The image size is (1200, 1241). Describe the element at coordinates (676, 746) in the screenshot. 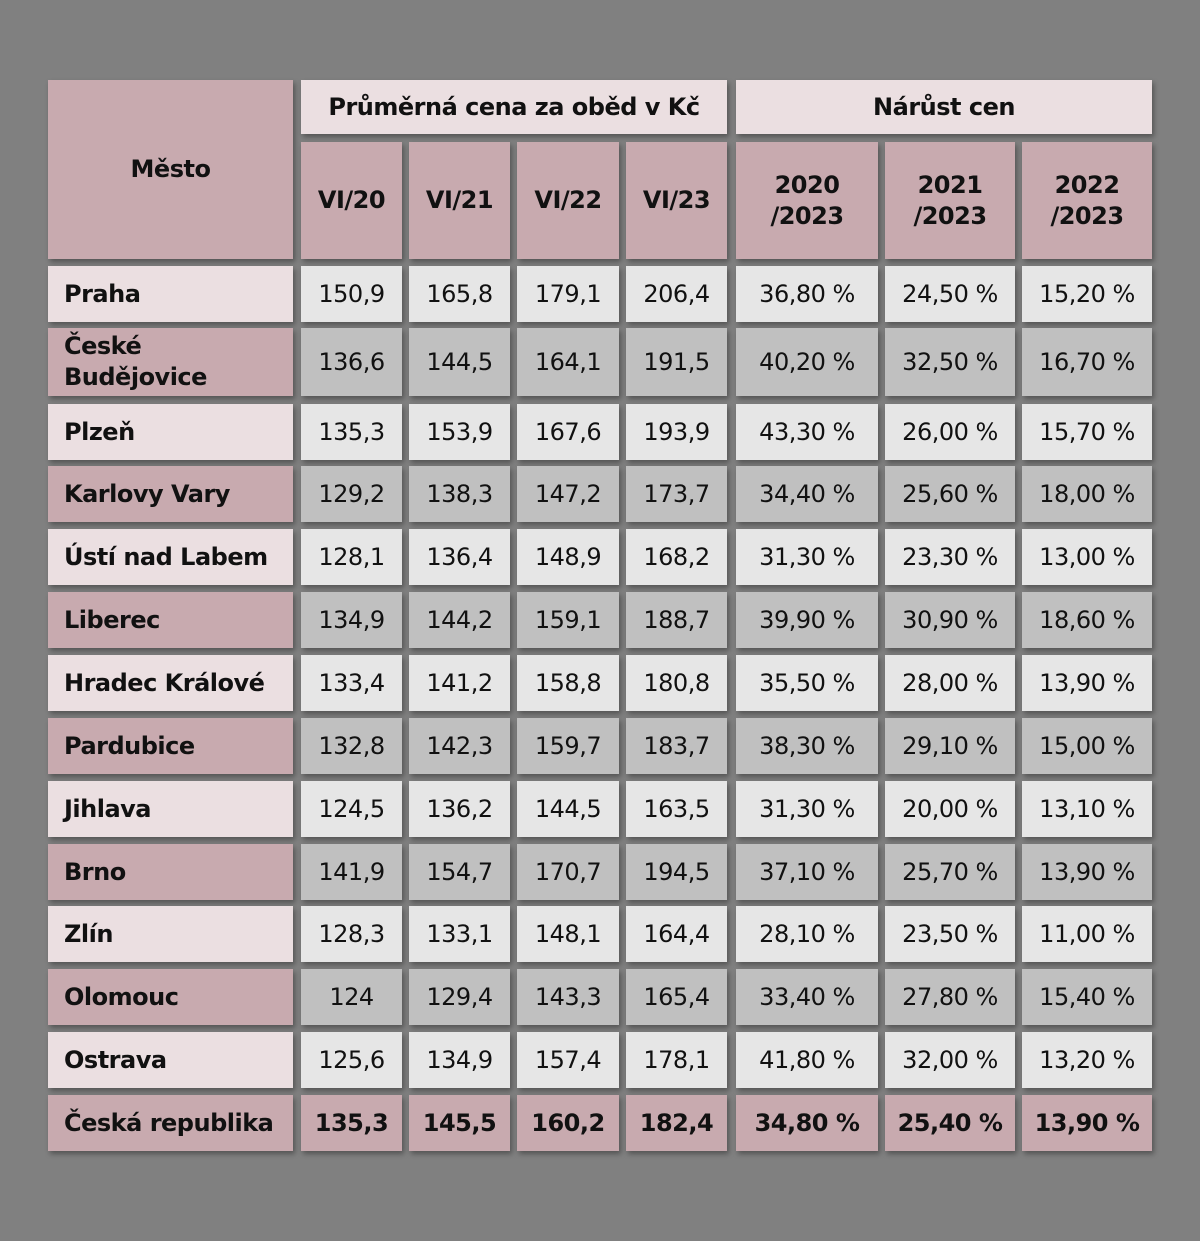

I see `value-cell: 183,7` at that location.